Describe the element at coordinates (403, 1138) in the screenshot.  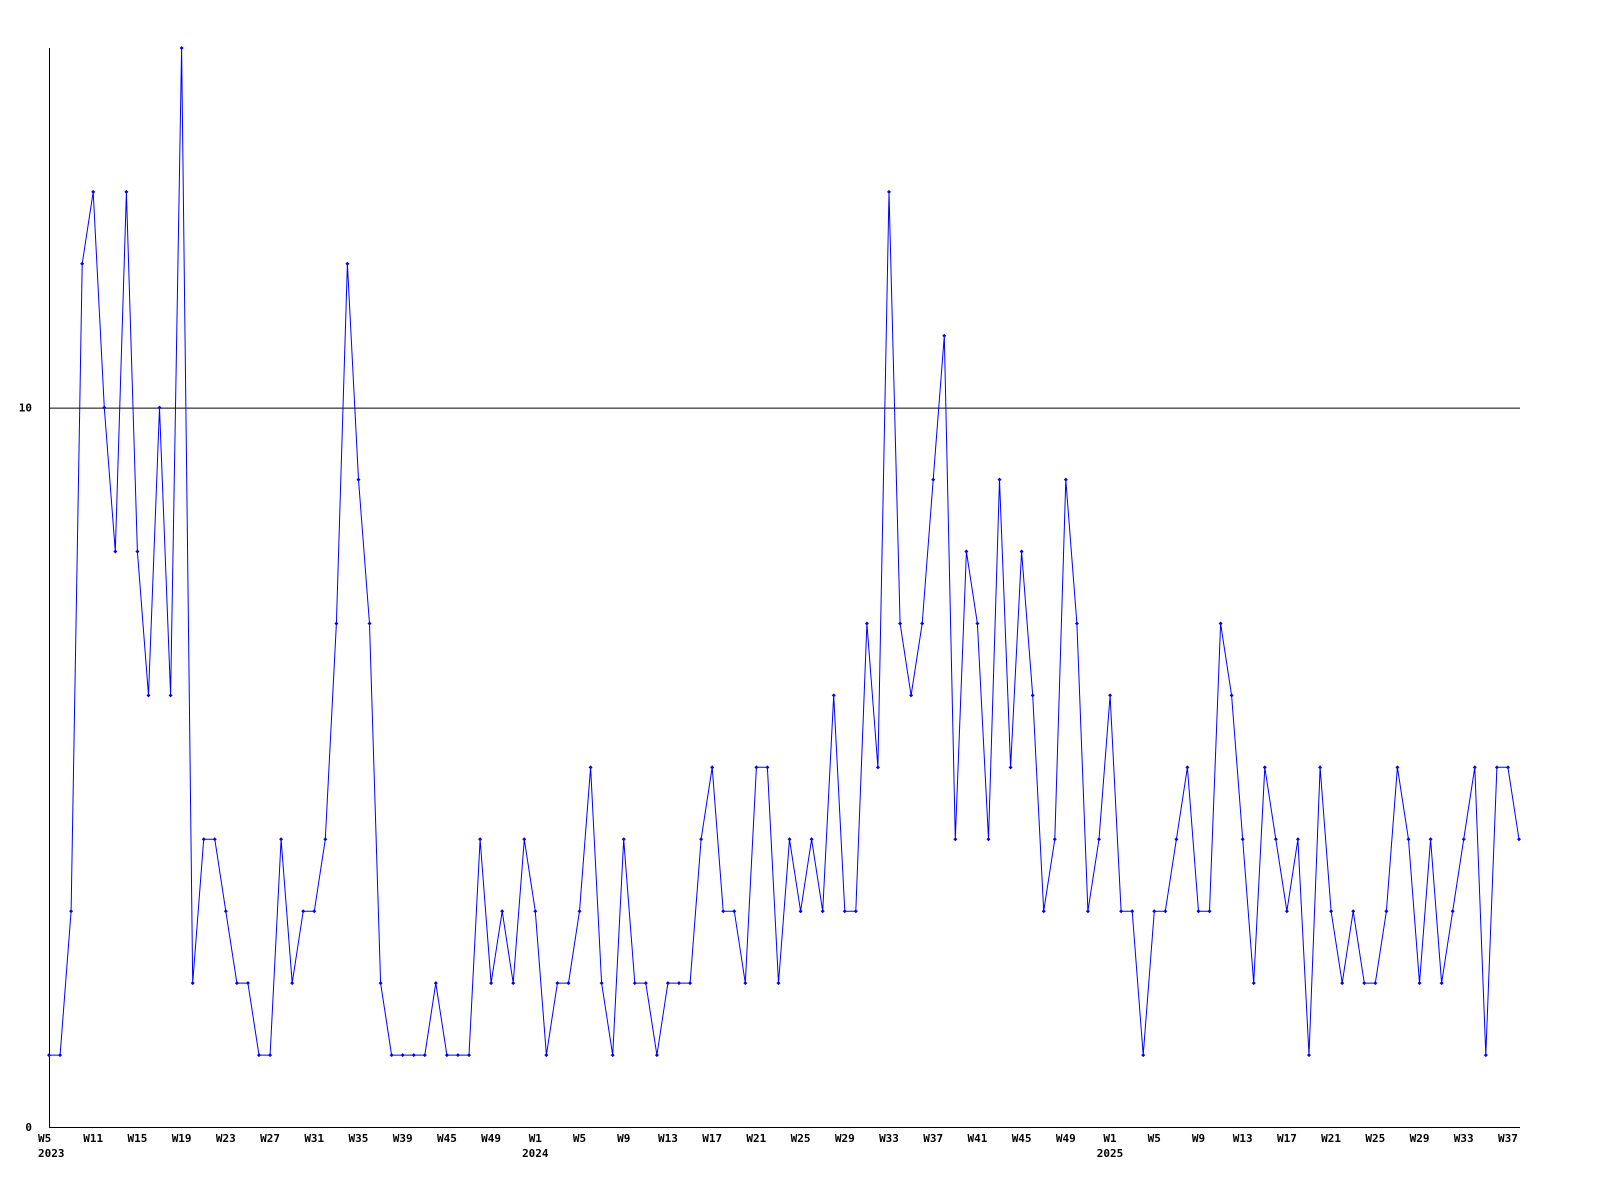
I see `x-tick-label: W39` at that location.